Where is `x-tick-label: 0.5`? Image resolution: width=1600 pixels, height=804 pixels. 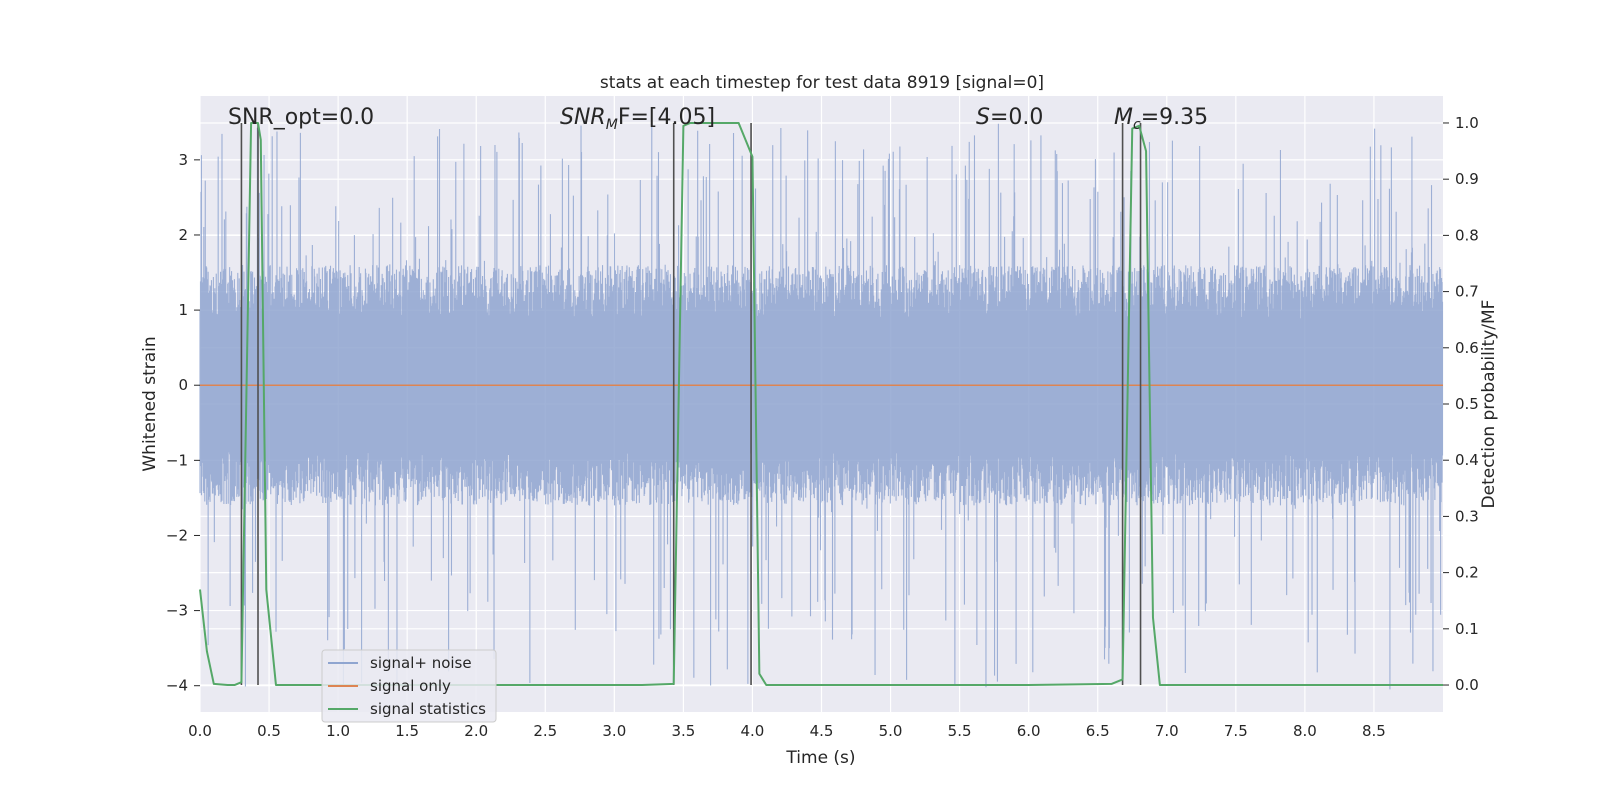 x-tick-label: 0.5 is located at coordinates (269, 731).